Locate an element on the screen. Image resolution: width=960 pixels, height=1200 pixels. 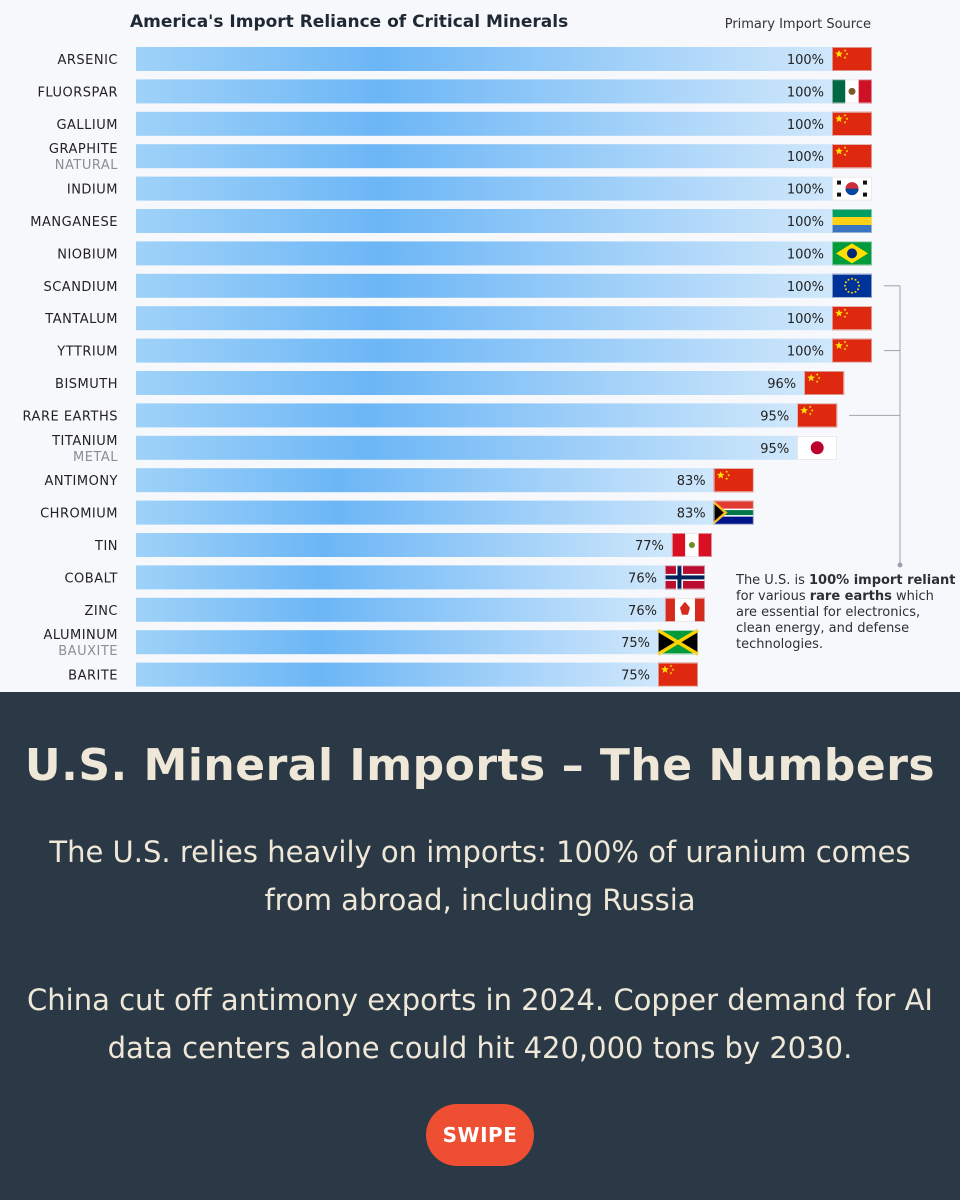
bar-tin is located at coordinates (404, 545).